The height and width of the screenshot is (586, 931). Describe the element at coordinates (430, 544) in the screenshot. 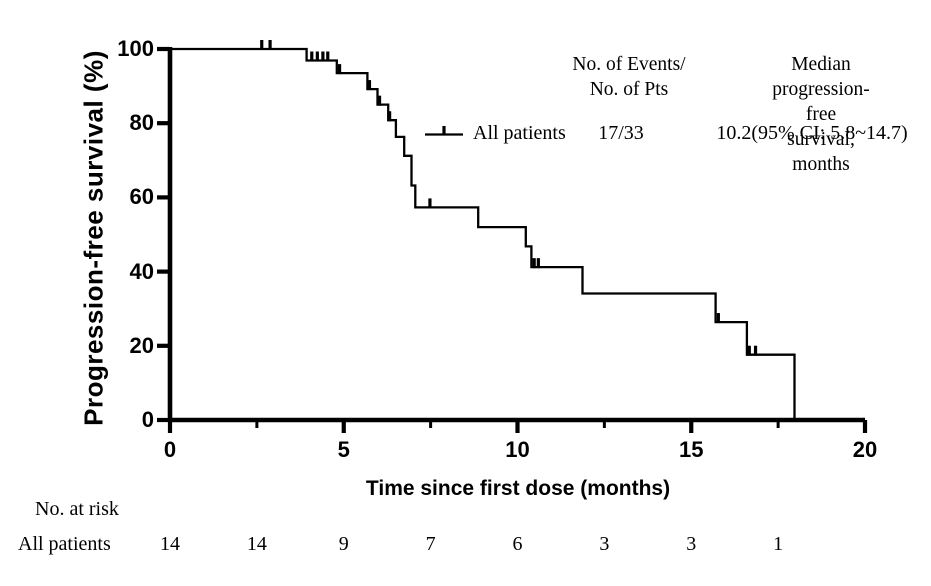

I see `risk-count: 7` at that location.